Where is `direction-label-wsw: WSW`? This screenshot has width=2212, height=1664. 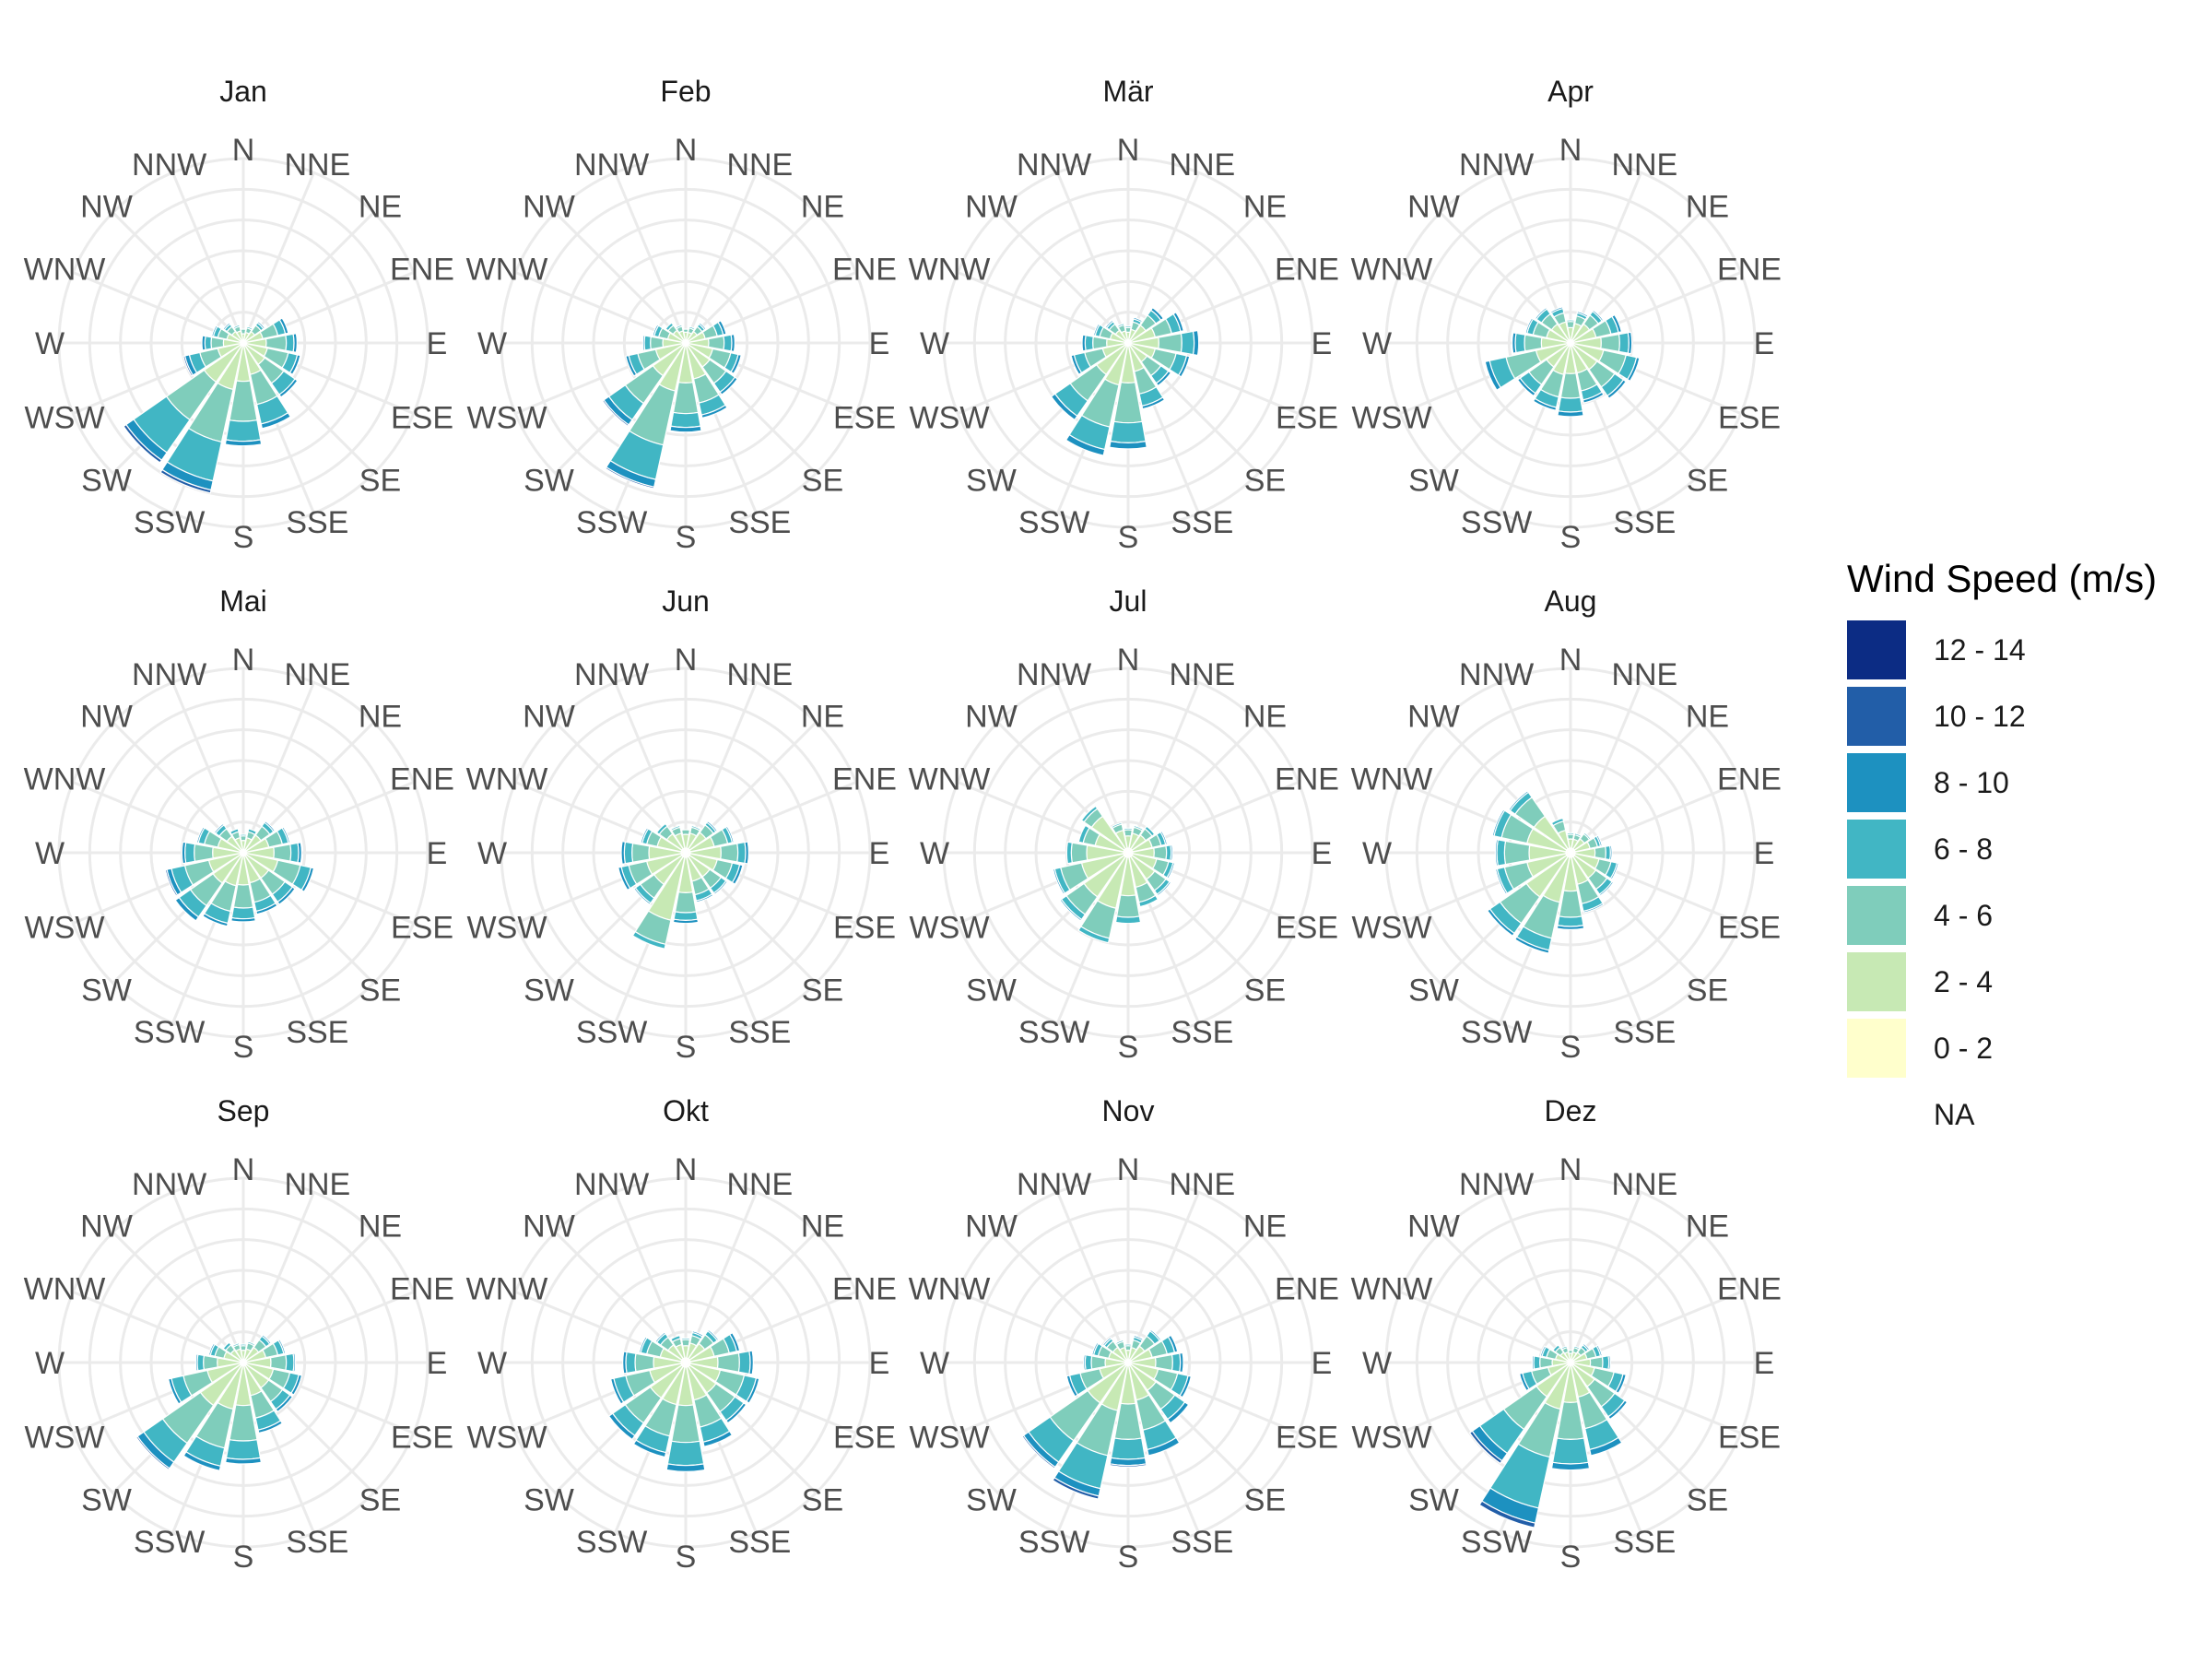 direction-label-wsw: WSW is located at coordinates (65, 927).